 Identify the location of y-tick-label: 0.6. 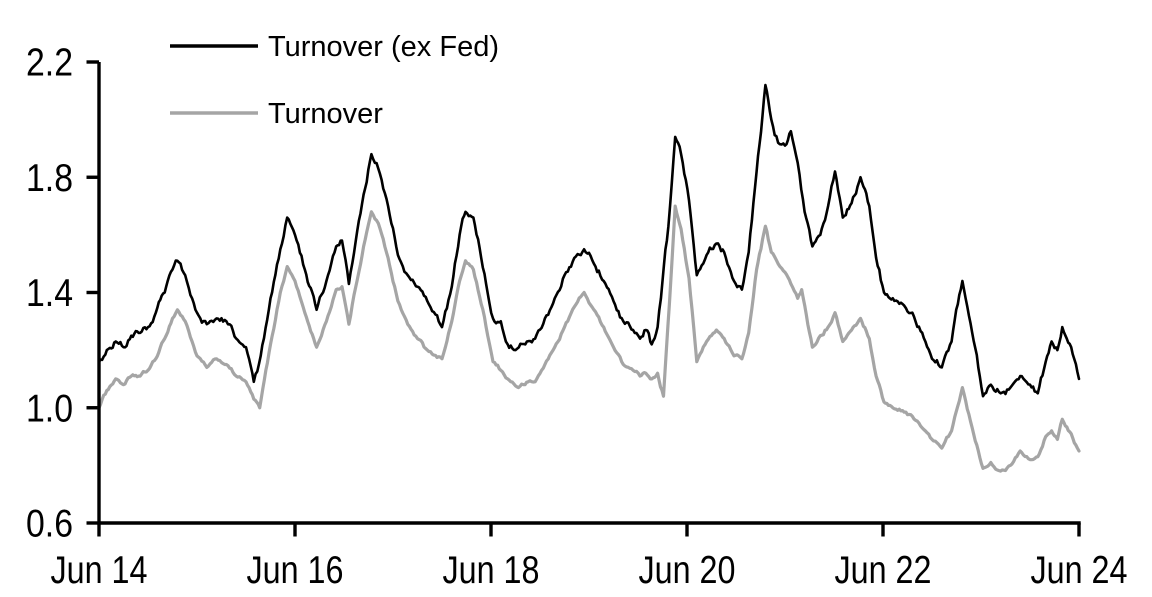
(49, 524).